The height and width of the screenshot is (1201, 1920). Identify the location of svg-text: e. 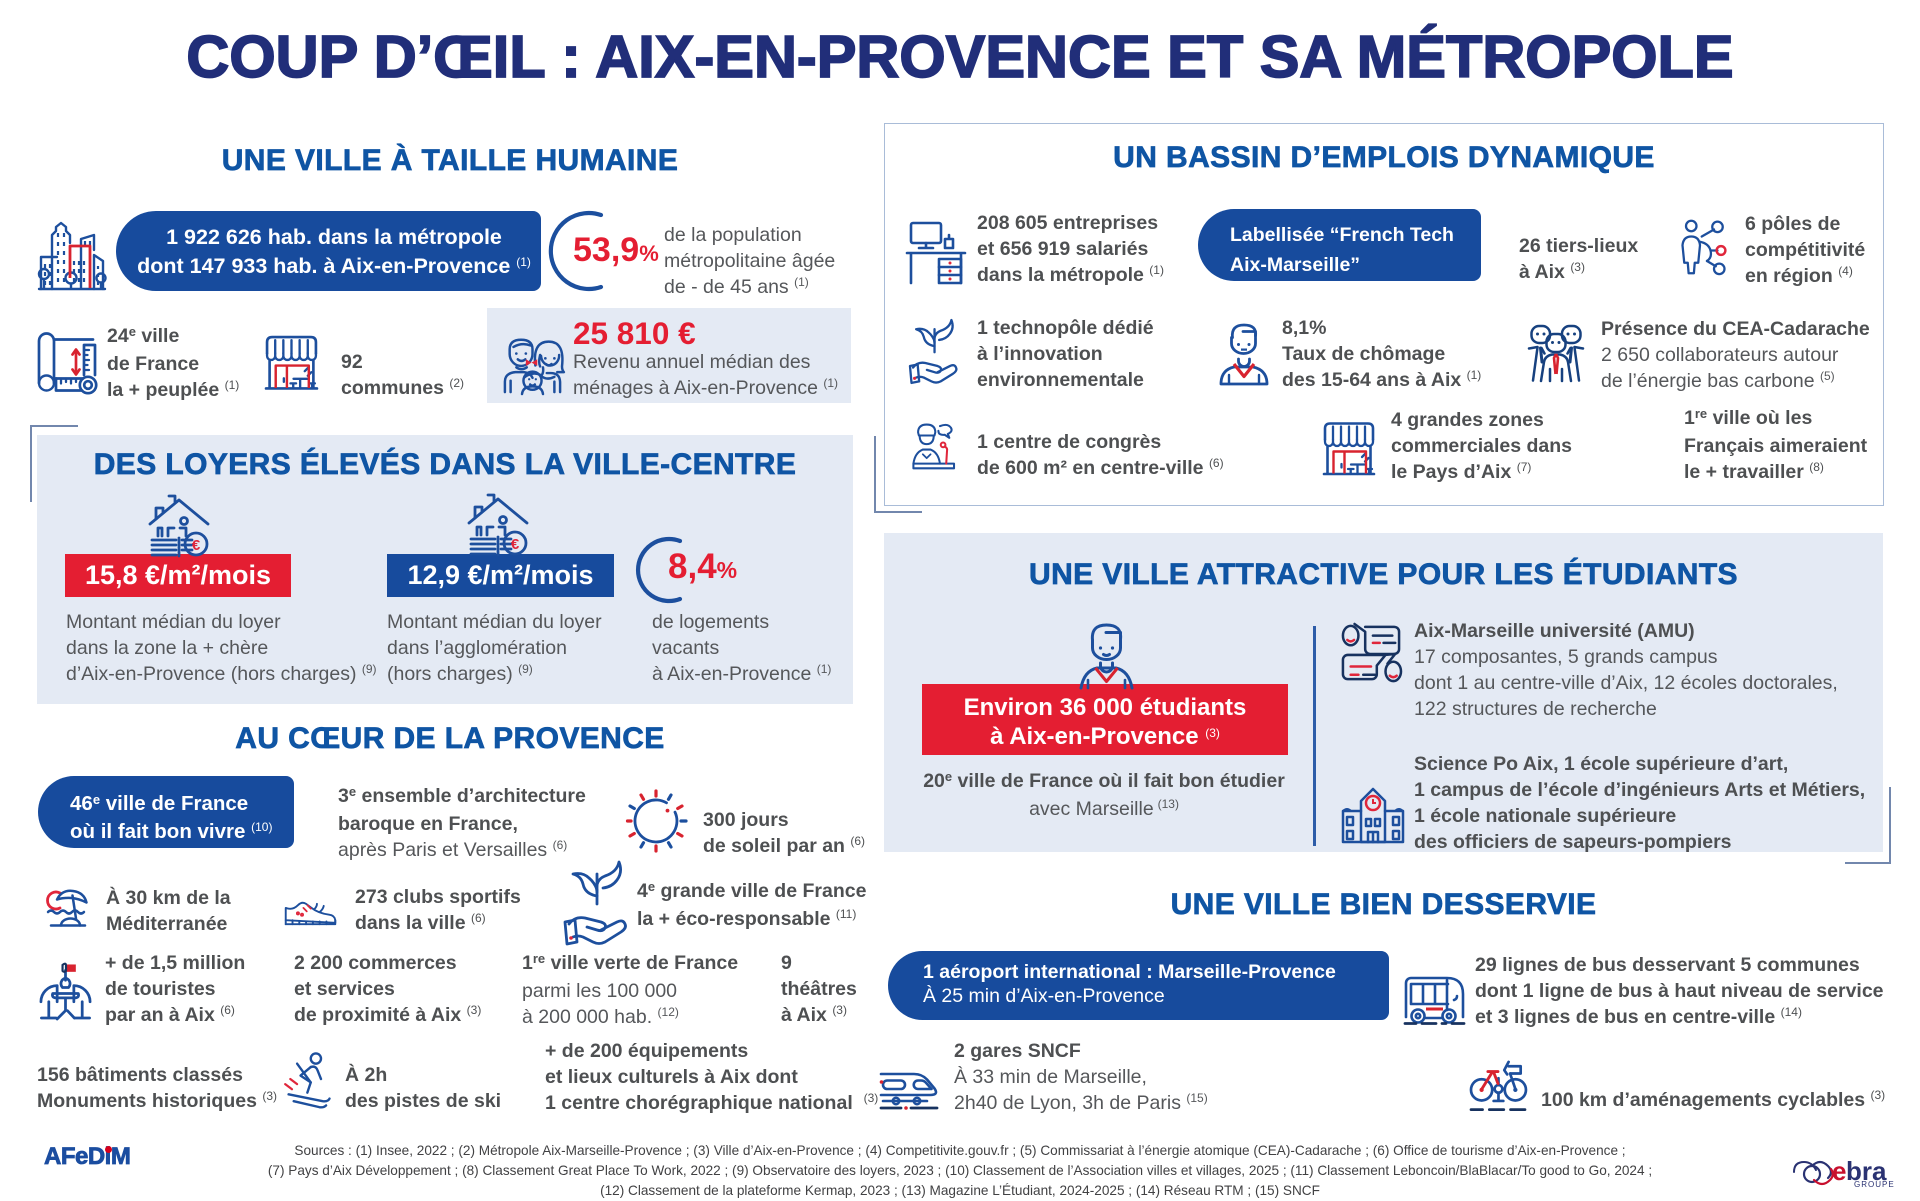
(1839, 1171).